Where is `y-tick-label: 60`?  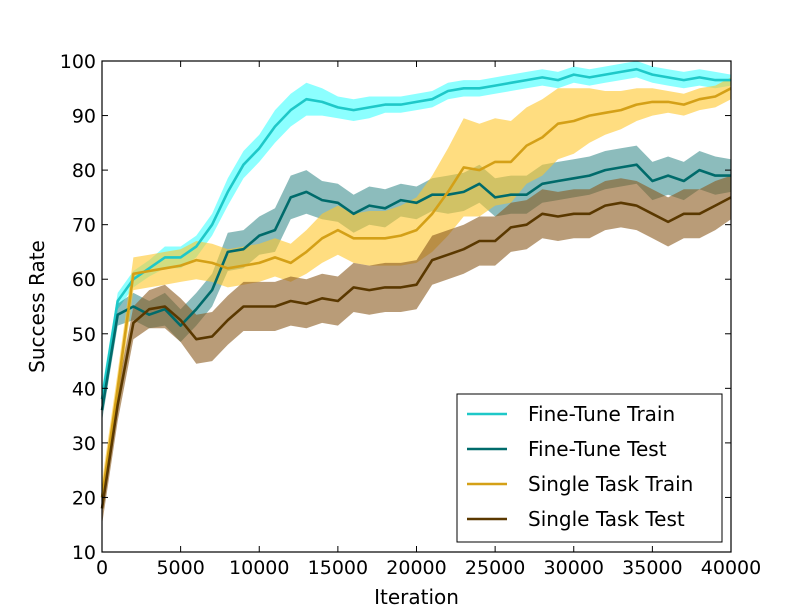 y-tick-label: 60 is located at coordinates (84, 280).